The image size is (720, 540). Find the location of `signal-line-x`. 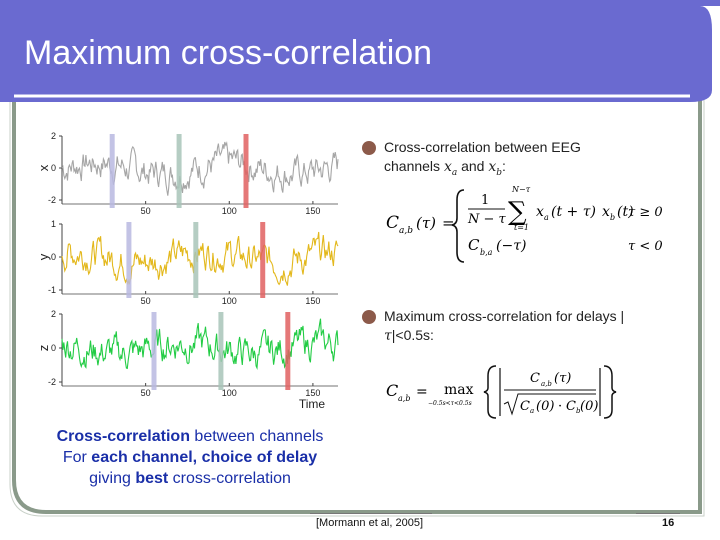

signal-line-x is located at coordinates (200, 168).